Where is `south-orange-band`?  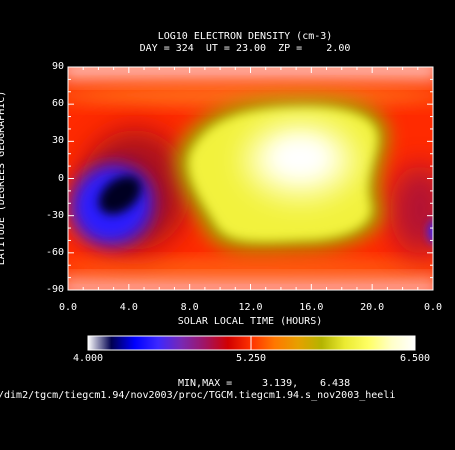
south-orange-band is located at coordinates (250, 268).